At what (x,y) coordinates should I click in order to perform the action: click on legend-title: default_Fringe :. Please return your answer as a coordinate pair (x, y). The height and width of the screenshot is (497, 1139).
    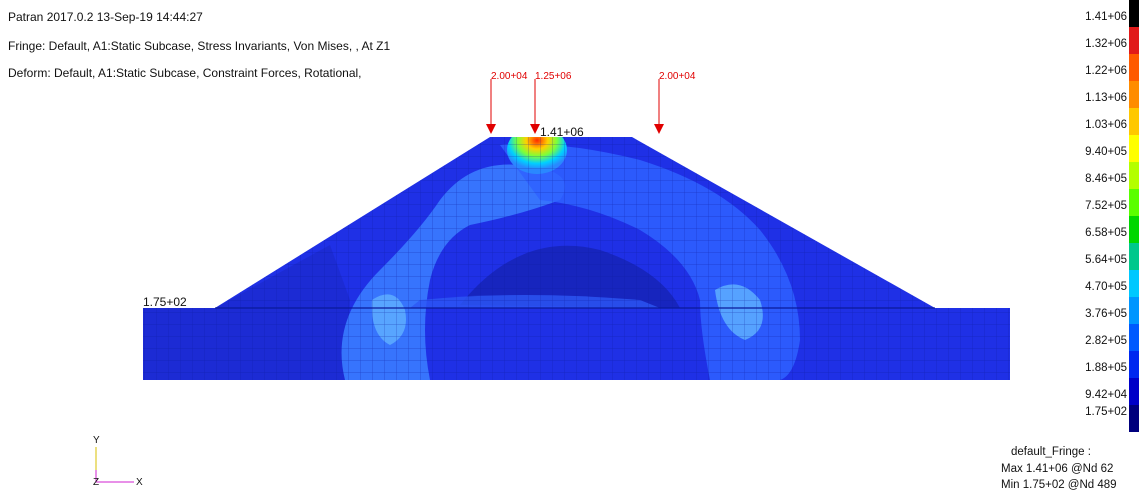
    Looking at the image, I should click on (1051, 452).